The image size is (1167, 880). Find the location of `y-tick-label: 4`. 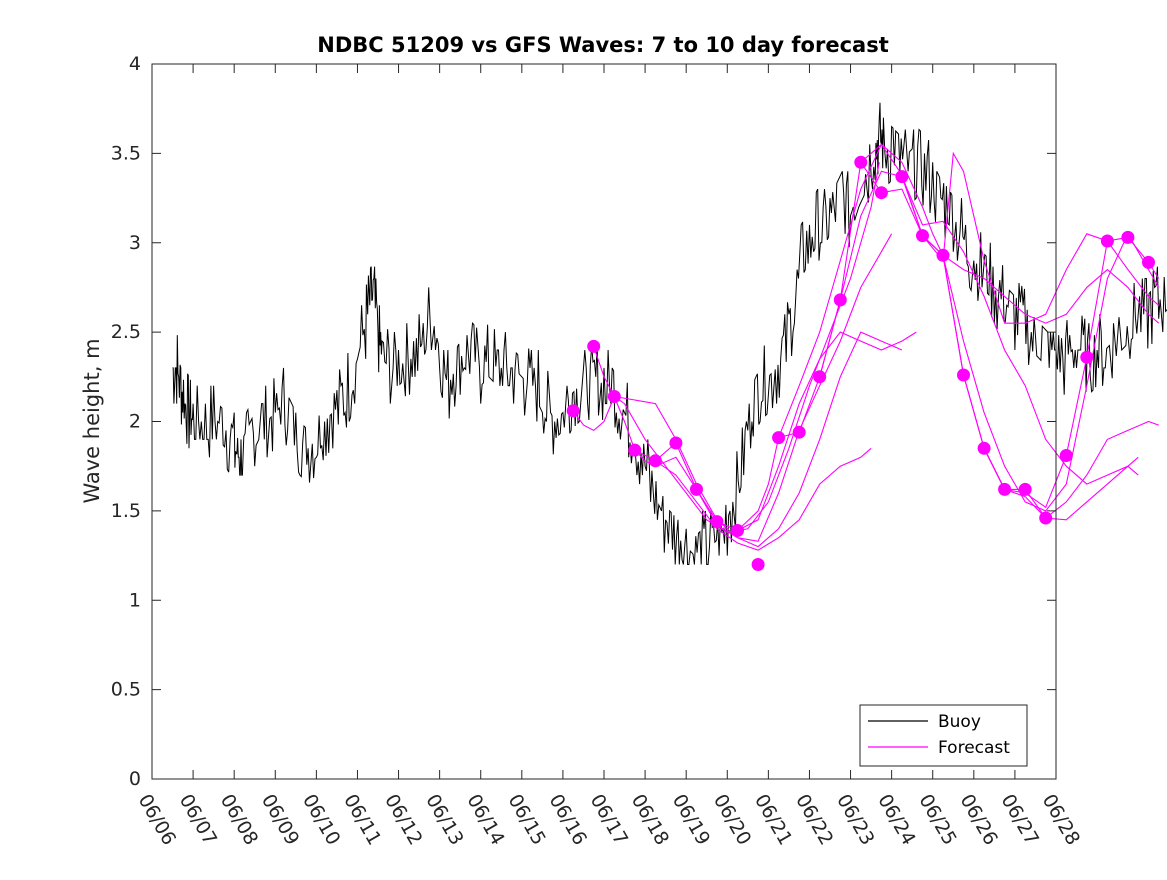

y-tick-label: 4 is located at coordinates (135, 64).